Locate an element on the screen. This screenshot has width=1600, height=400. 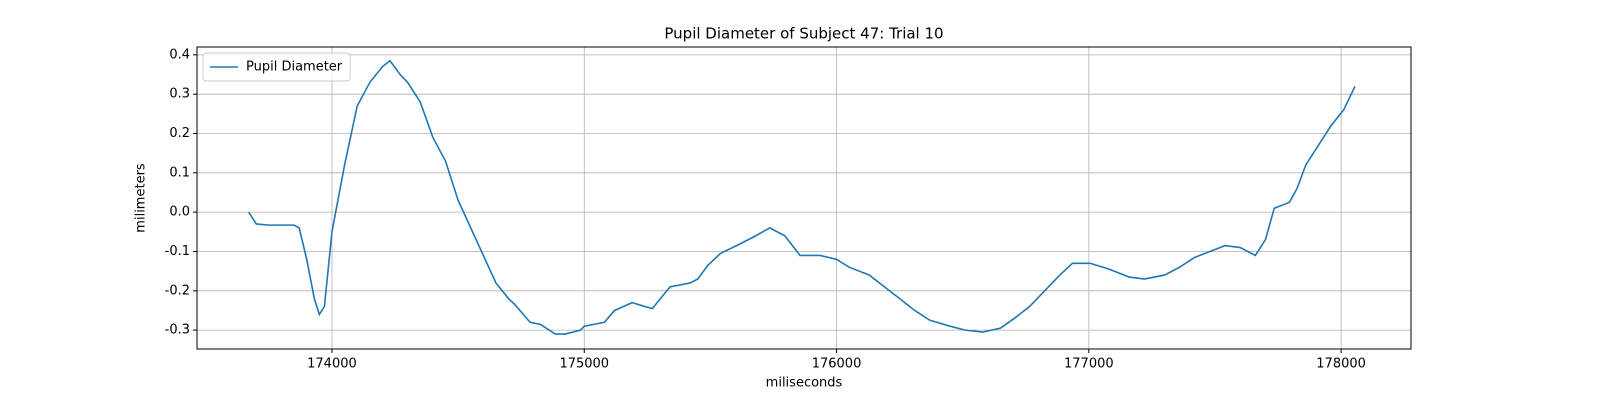
x-tick-label: 174000 is located at coordinates (332, 364).